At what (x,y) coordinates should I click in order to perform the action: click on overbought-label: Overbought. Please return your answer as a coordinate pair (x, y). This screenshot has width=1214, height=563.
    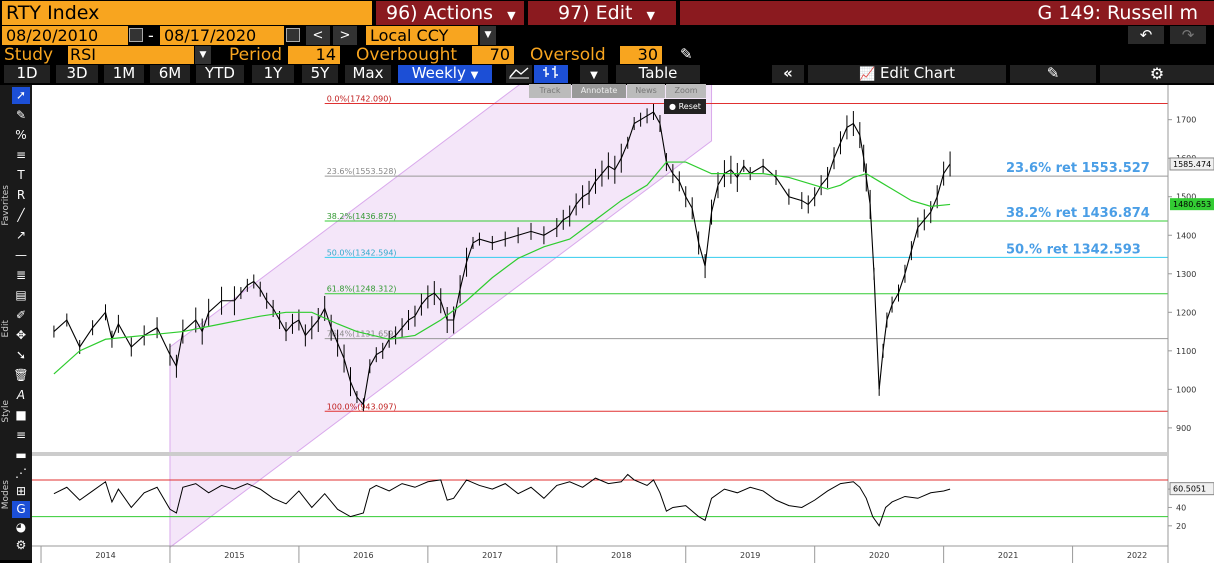
    Looking at the image, I should click on (407, 55).